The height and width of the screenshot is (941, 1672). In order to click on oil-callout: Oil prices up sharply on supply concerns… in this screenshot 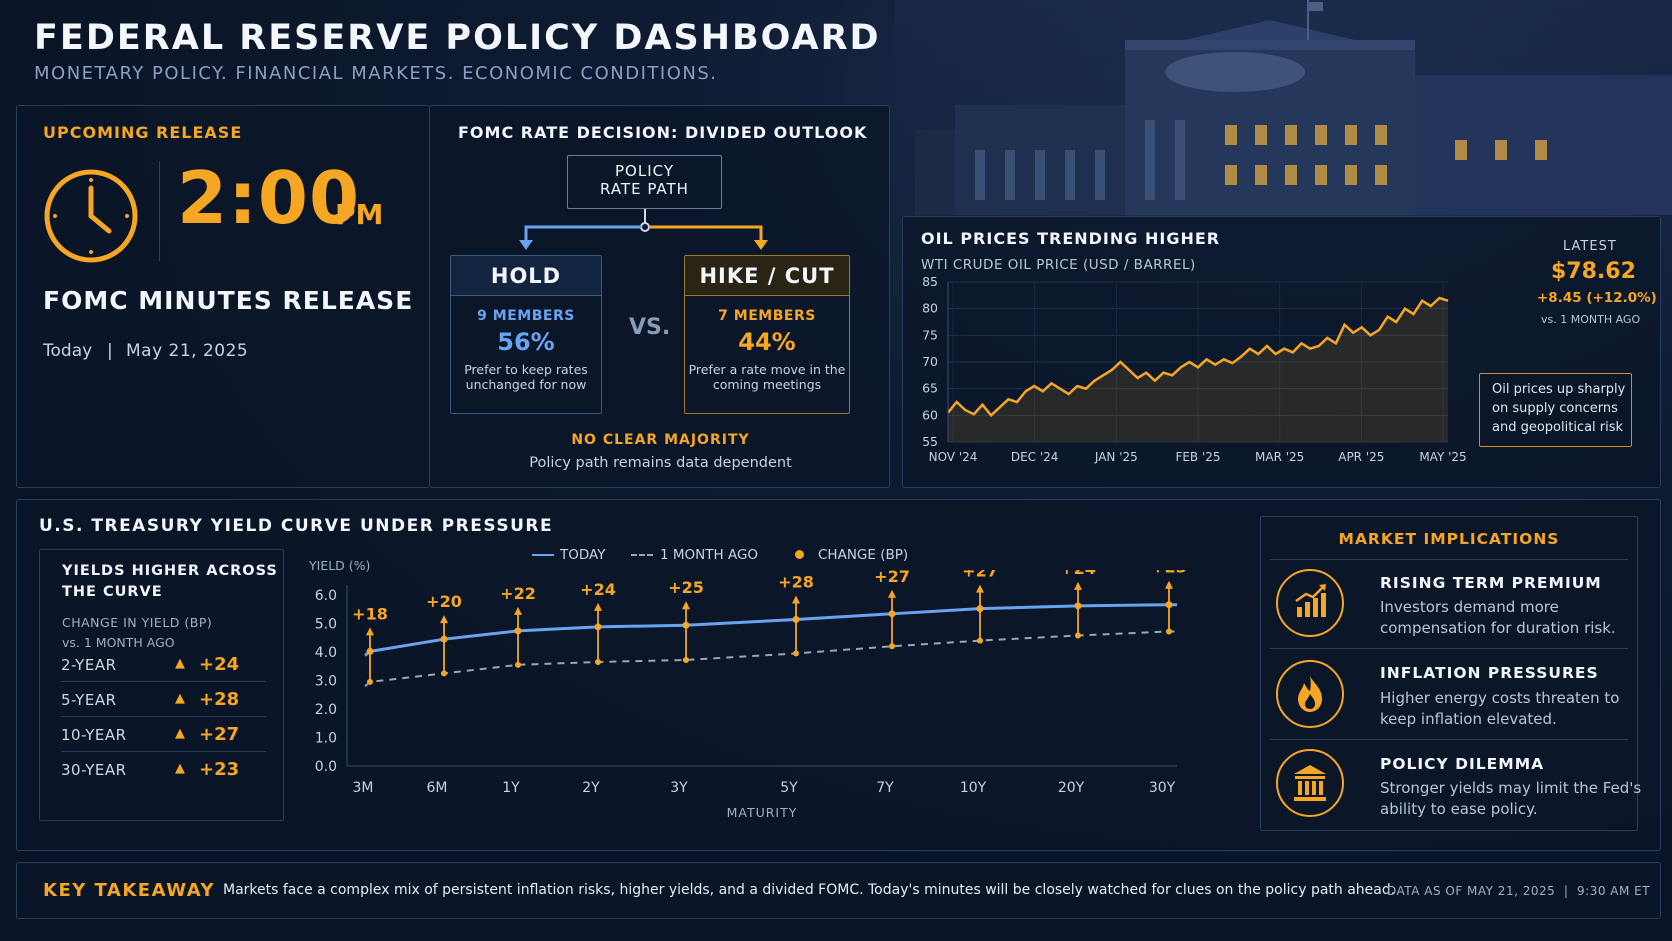, I will do `click(1555, 410)`.